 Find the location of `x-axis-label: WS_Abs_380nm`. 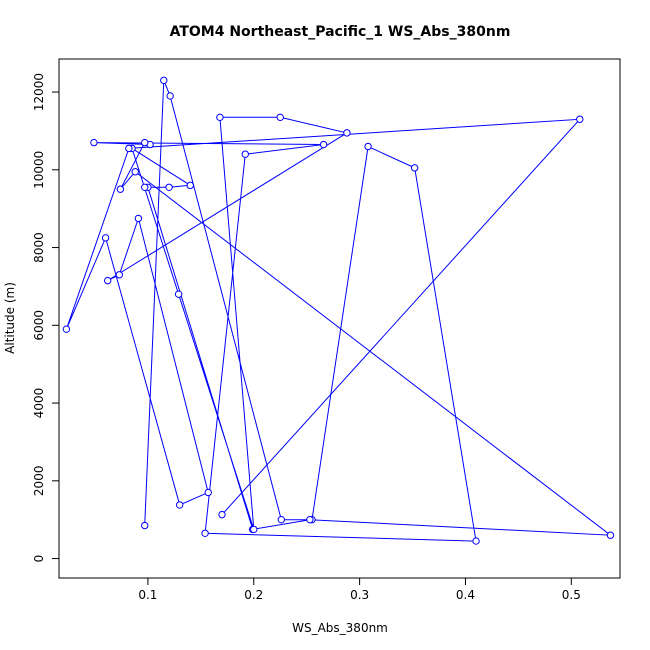

x-axis-label: WS_Abs_380nm is located at coordinates (340, 628).